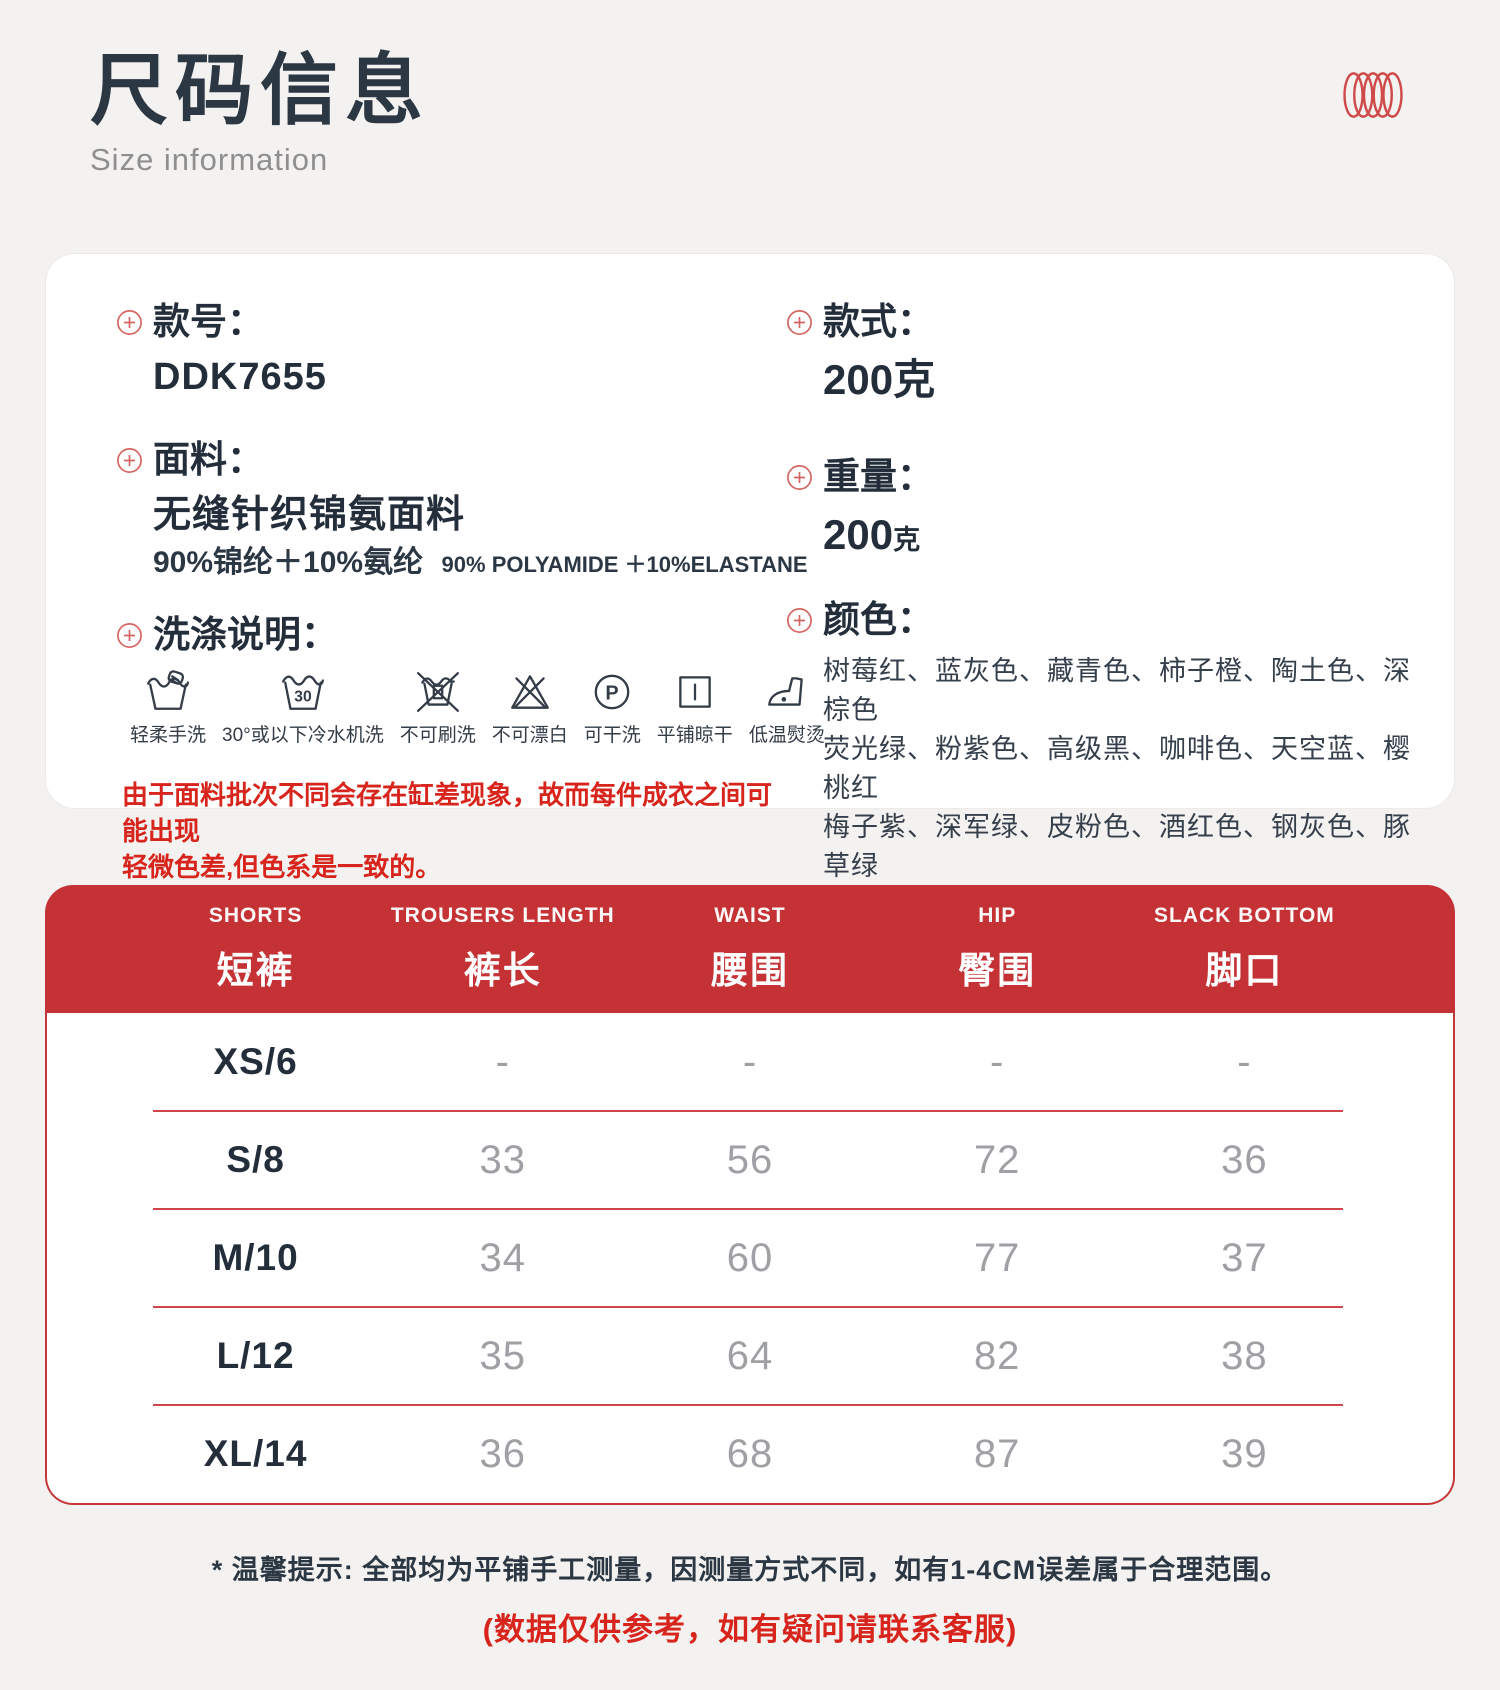  Describe the element at coordinates (503, 1355) in the screenshot. I see `value-cell: 35` at that location.